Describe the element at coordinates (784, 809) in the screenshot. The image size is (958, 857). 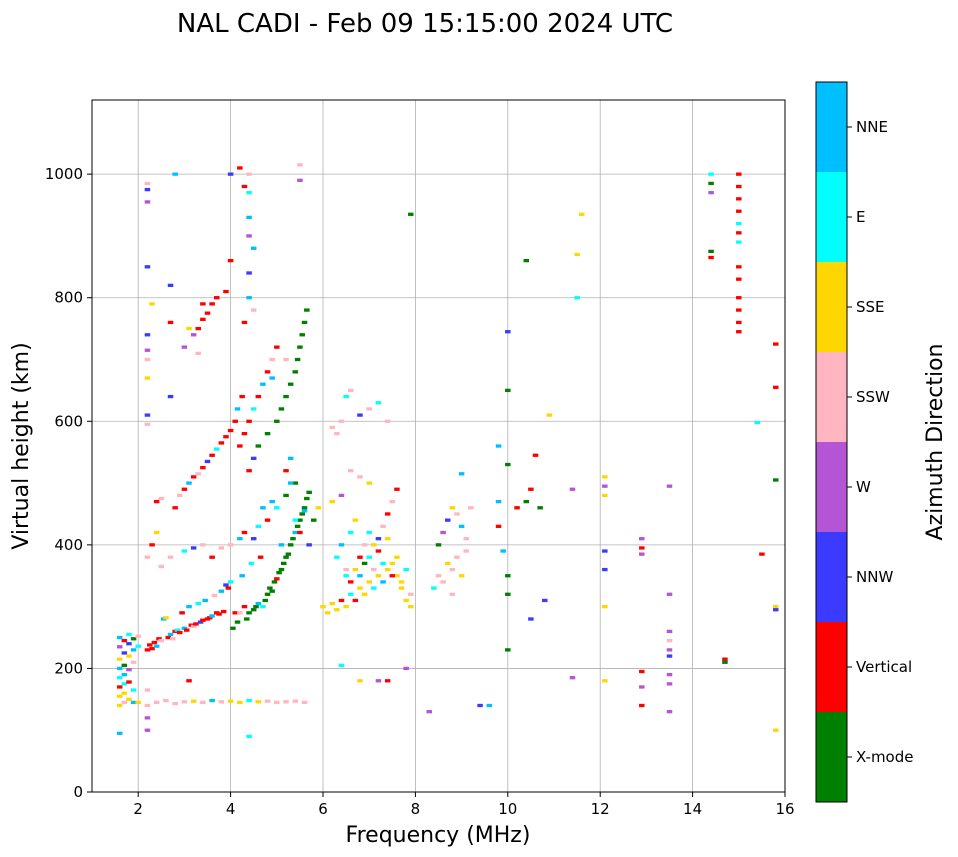
I see `x-tick-label: 16` at that location.